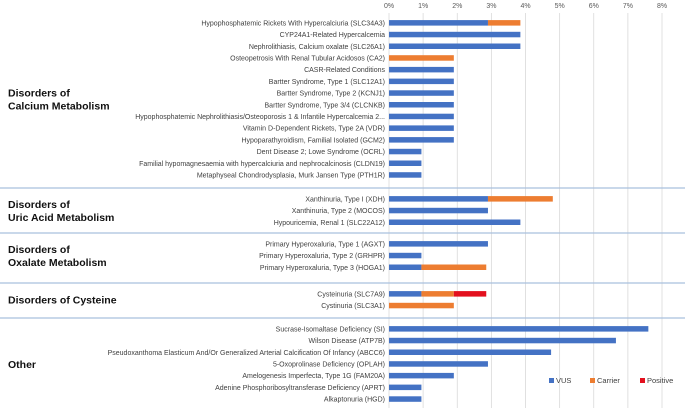 The image size is (685, 409). What do you see at coordinates (338, 211) in the screenshot?
I see `category-label: Xanthinuria, Type 2 (MOCOS)` at bounding box center [338, 211].